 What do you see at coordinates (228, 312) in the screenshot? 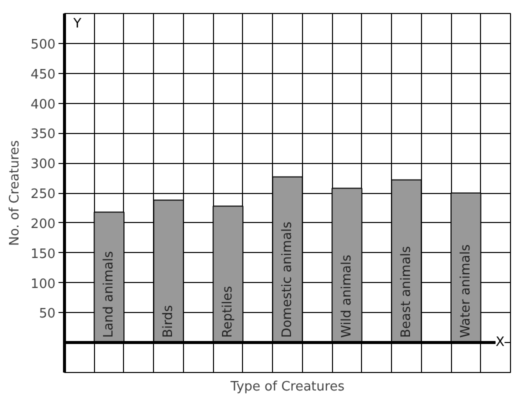
I see `x-tick-label: Reptiles` at bounding box center [228, 312].